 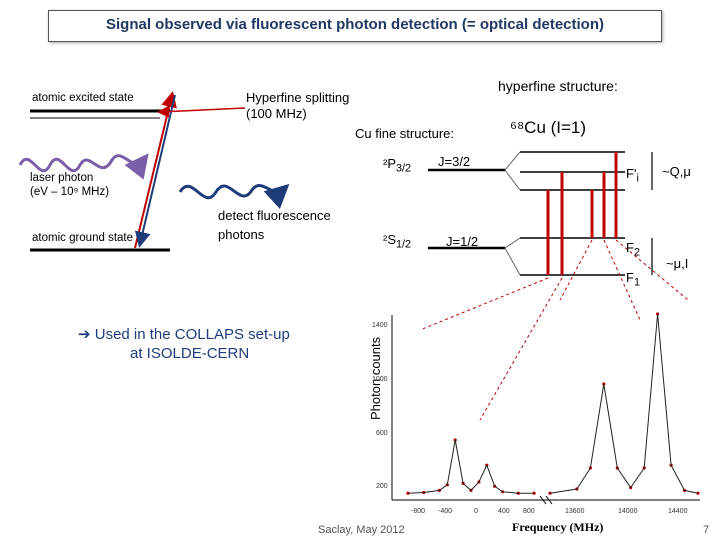 I want to click on x-tick-14000: 14000, so click(x=628, y=511).